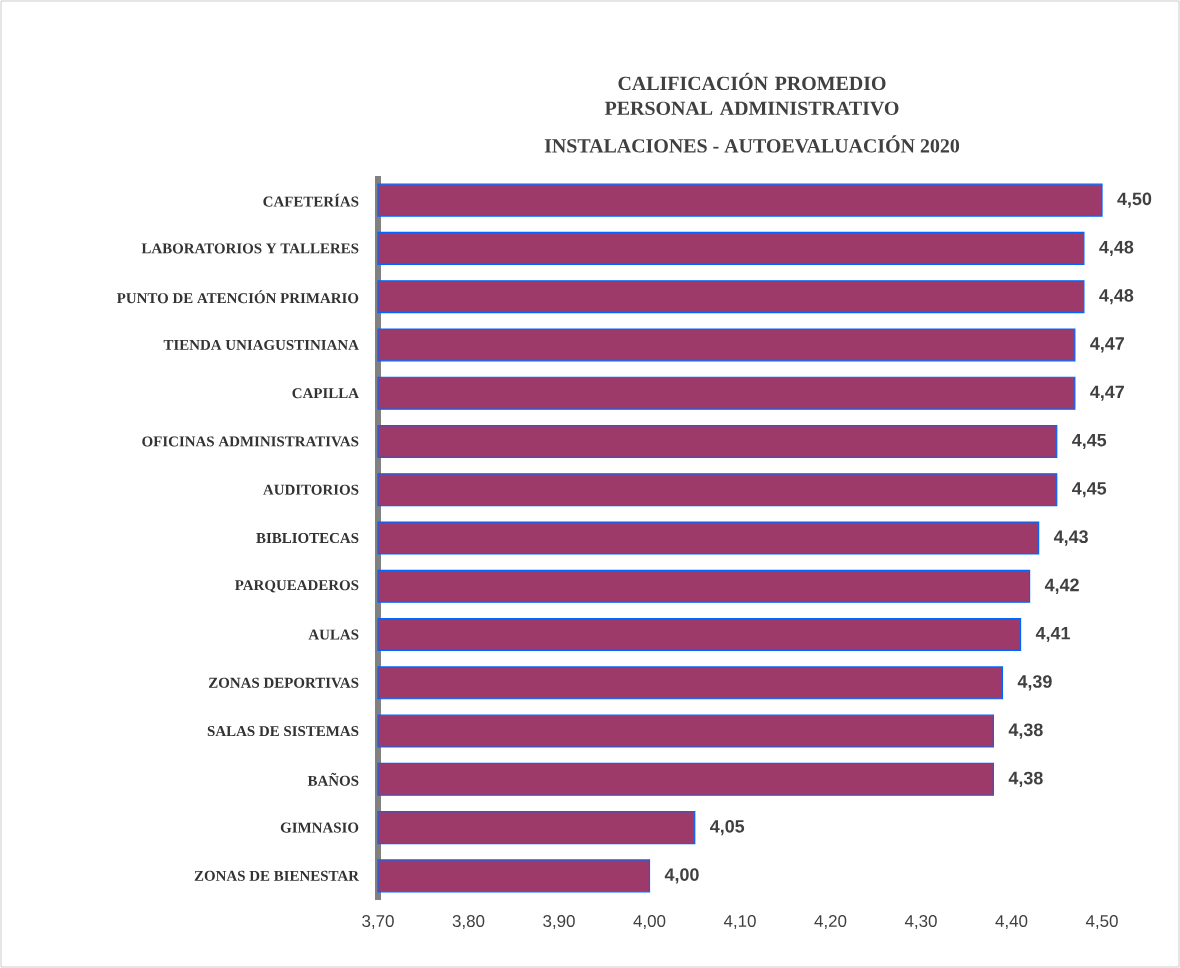 The image size is (1180, 968). Describe the element at coordinates (250, 441) in the screenshot. I see `y-tick-label: OFICINAS ADMINISTRATIVAS` at that location.